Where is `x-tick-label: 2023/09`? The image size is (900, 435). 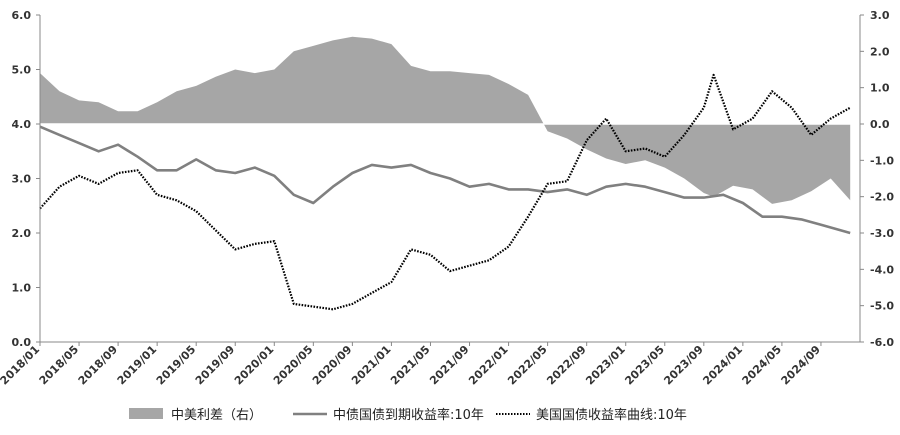 x-tick-label: 2023/09 is located at coordinates (683, 365).